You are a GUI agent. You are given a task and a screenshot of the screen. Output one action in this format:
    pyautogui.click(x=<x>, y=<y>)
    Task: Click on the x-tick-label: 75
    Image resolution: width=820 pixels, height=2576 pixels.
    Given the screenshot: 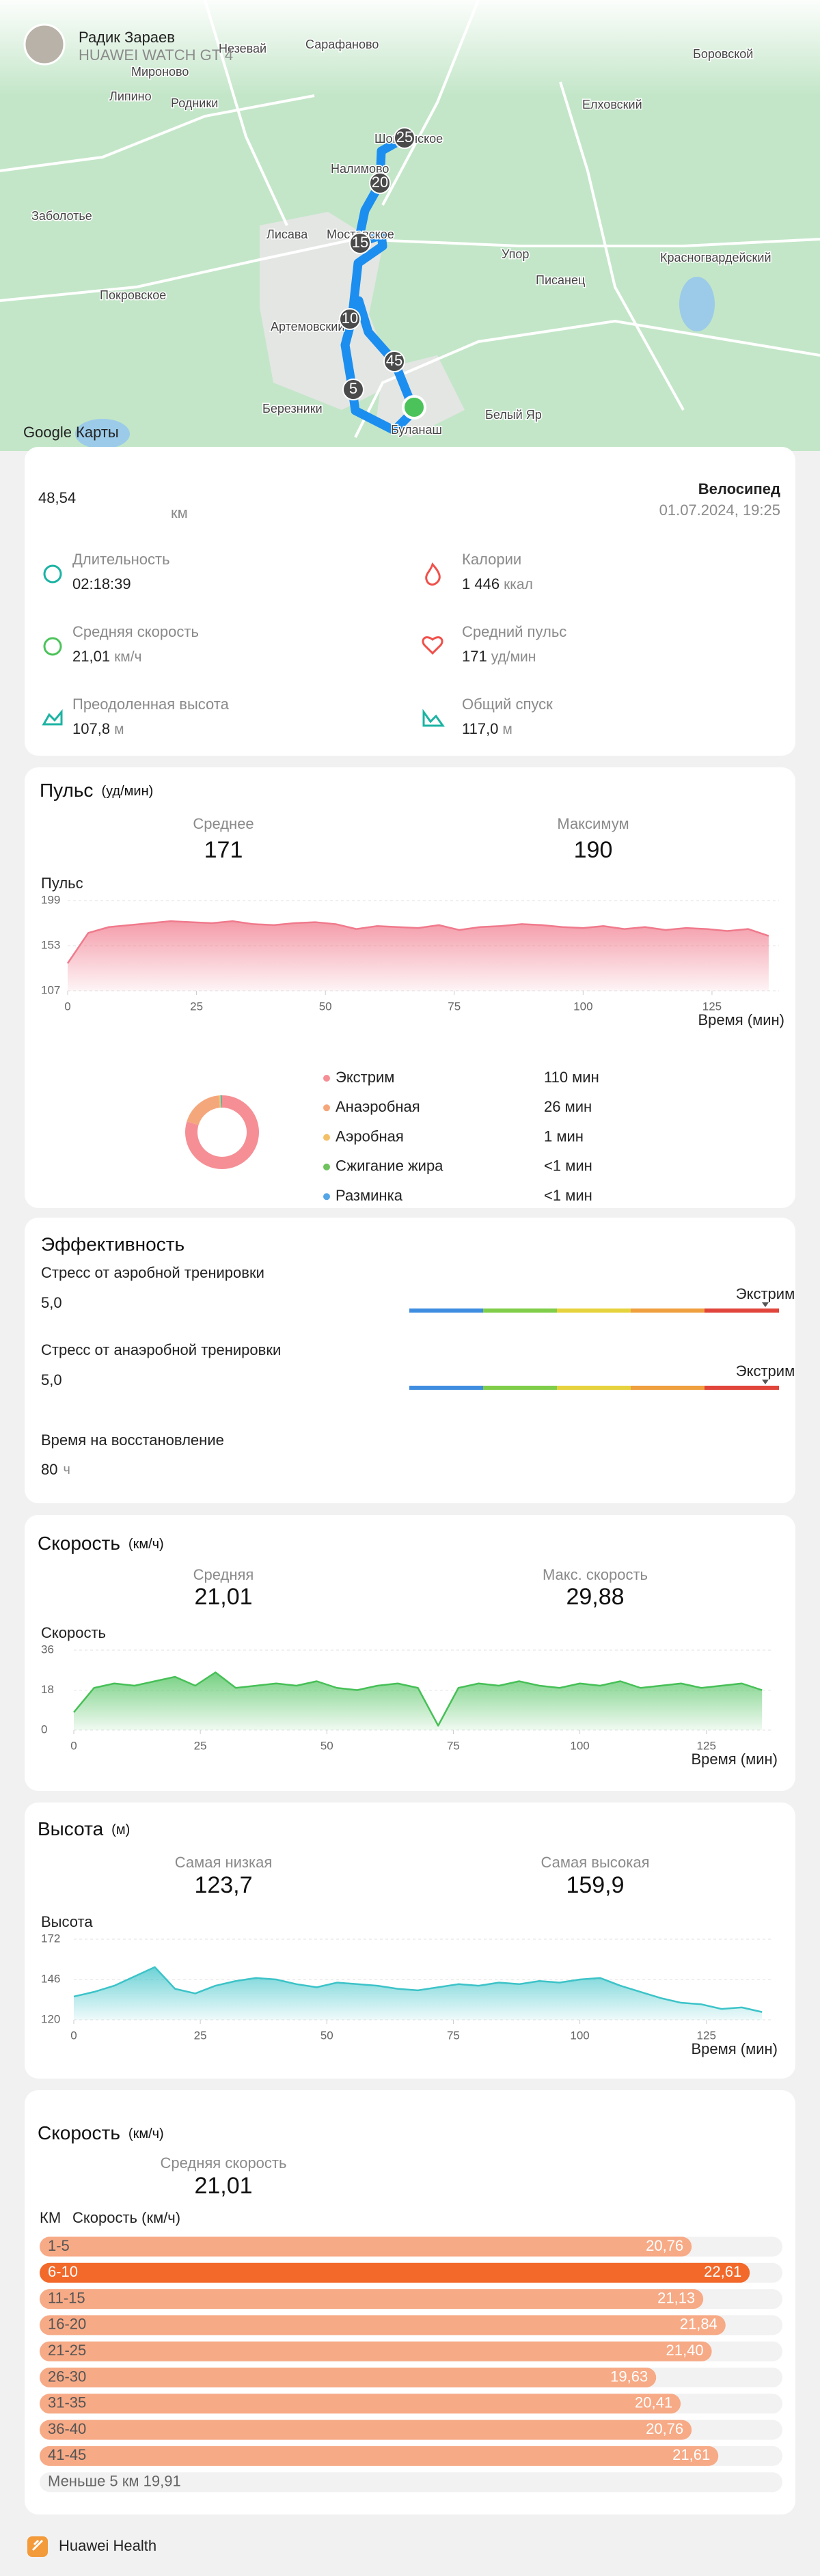 What is the action you would take?
    pyautogui.click(x=453, y=2035)
    